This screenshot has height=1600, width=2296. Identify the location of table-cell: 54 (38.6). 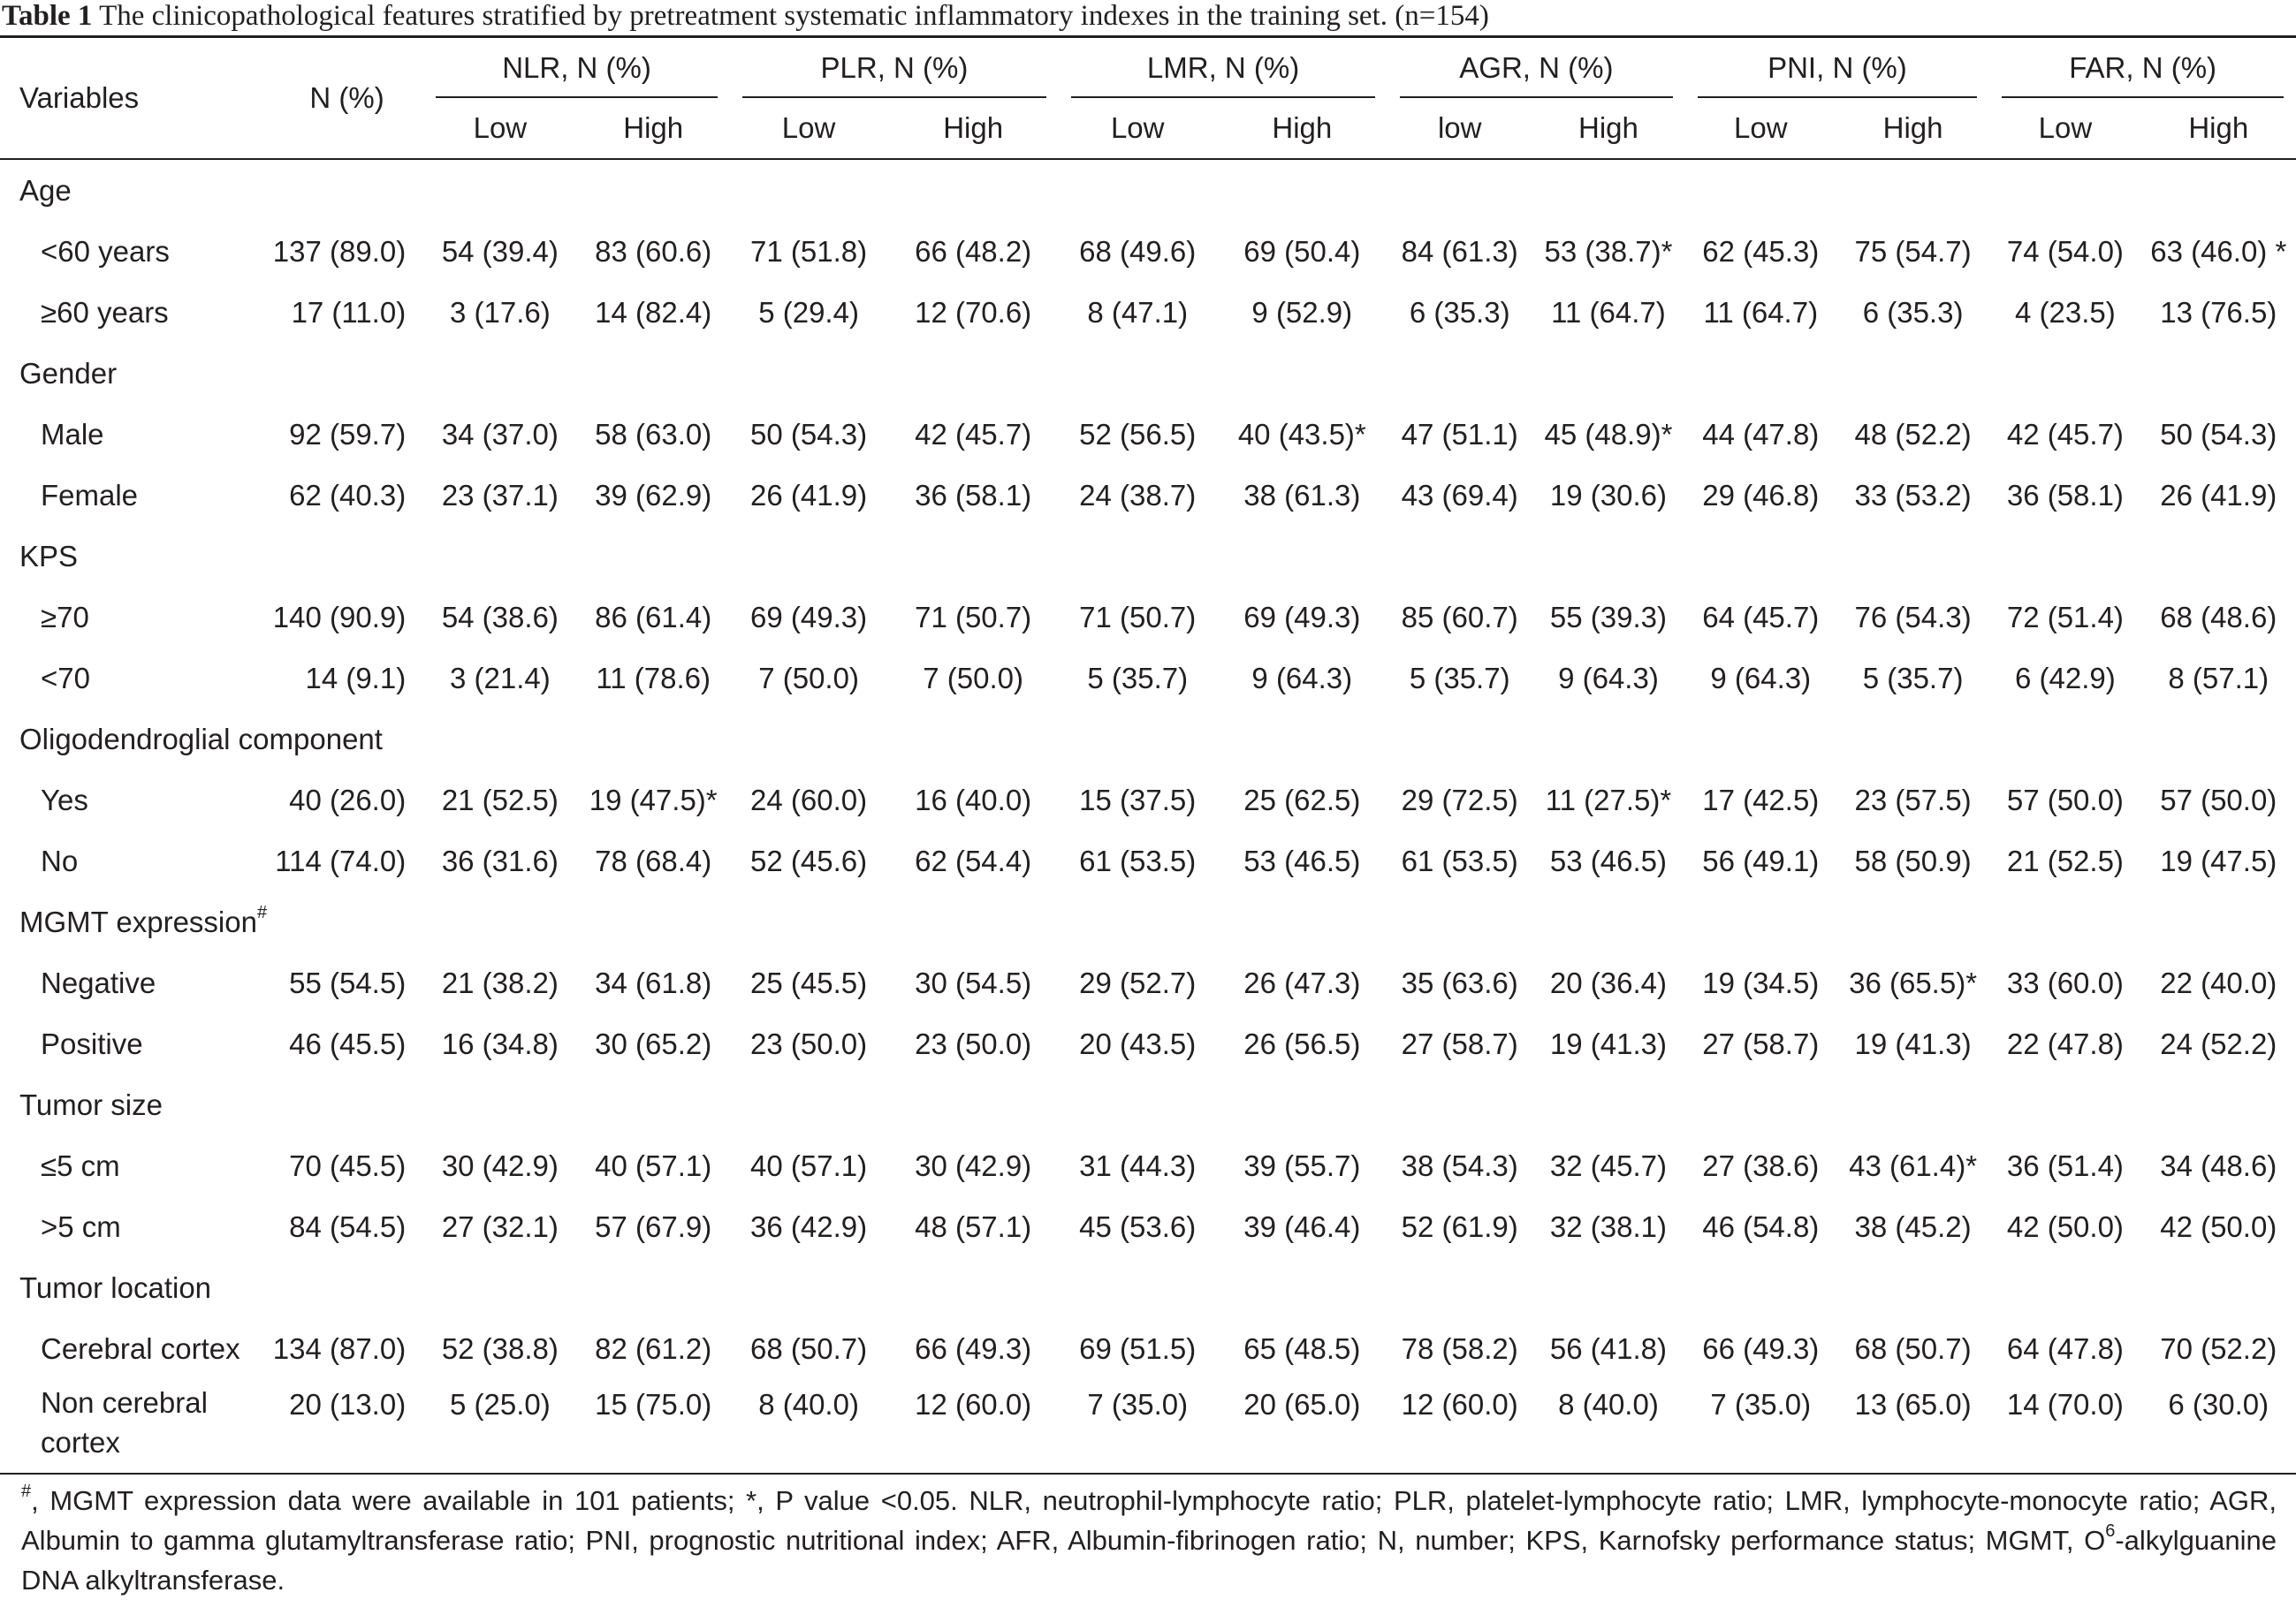
(500, 616).